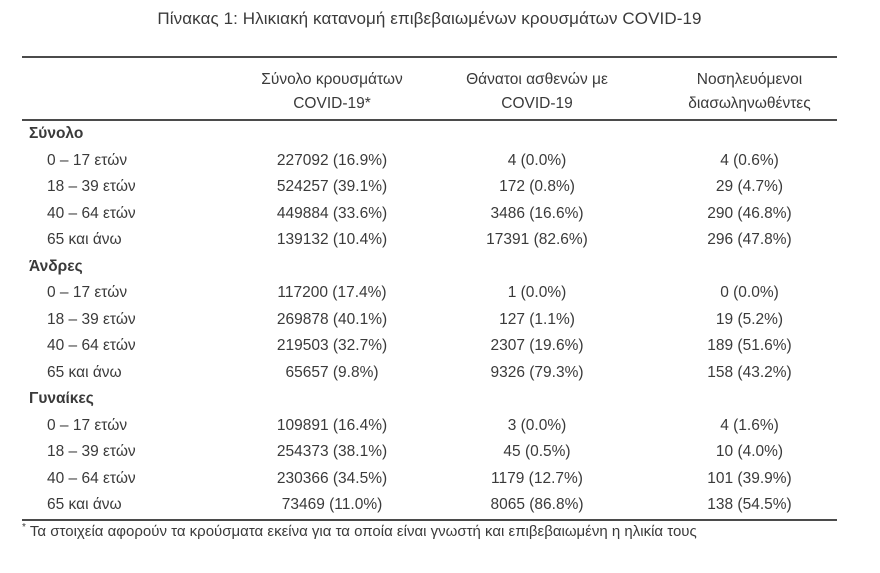 The height and width of the screenshot is (573, 880). Describe the element at coordinates (749, 345) in the screenshot. I see `intubated-value: 189 (51.6%)` at that location.